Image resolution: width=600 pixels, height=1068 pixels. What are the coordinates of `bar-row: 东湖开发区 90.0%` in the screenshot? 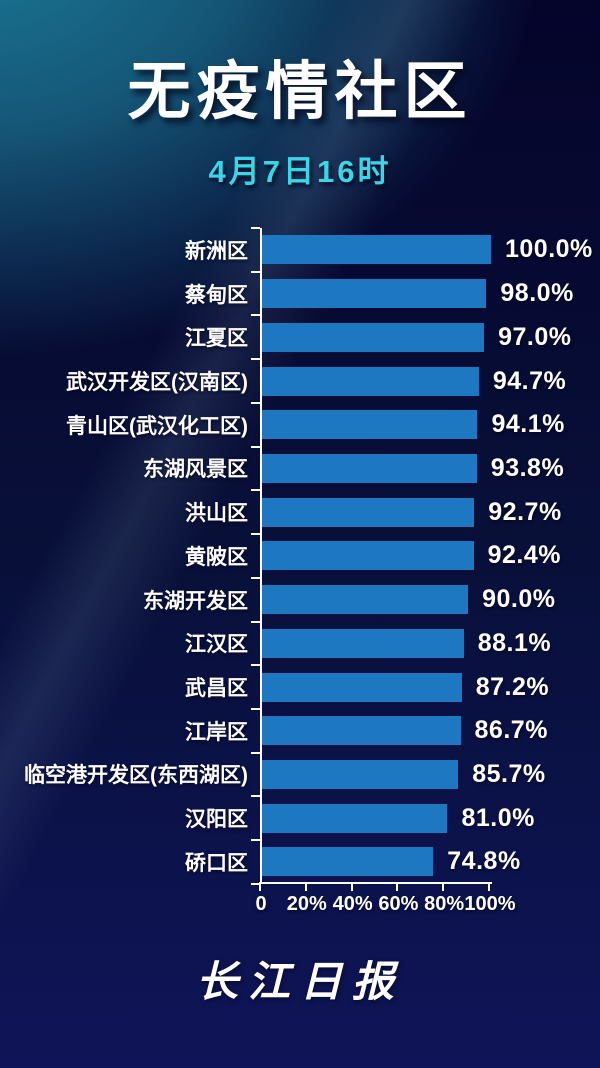 It's located at (300, 600).